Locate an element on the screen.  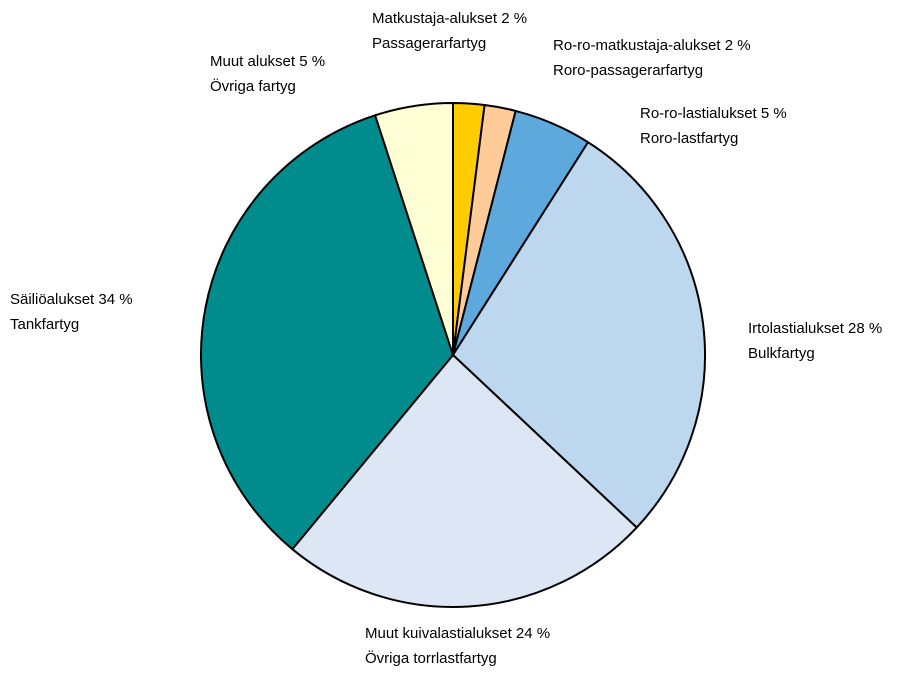
slice-label-sv-3: Roro-lastfartyg is located at coordinates (689, 138).